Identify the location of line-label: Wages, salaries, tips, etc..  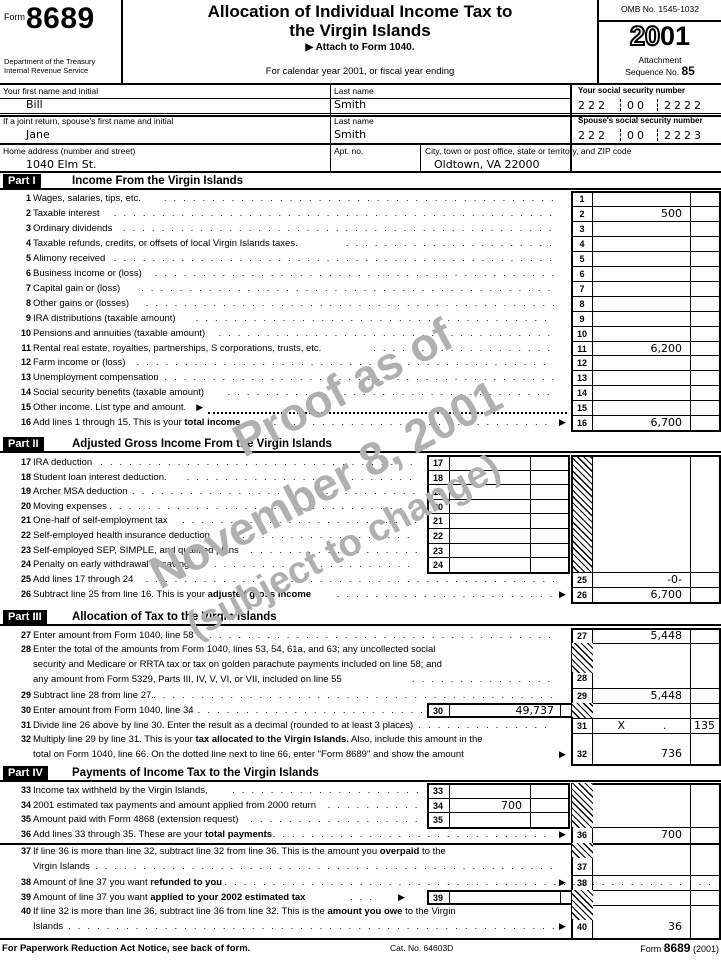
(87, 198).